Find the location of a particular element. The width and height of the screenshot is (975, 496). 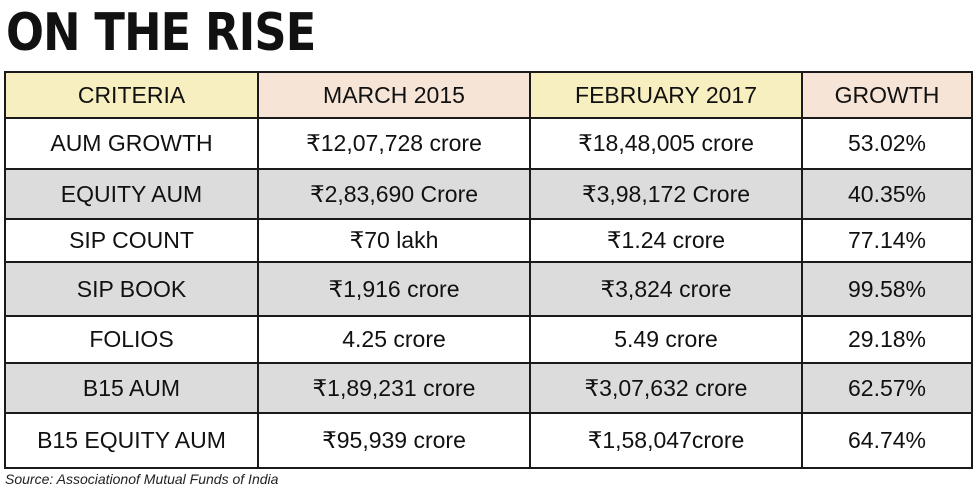

criteria-cell: B15 AUM is located at coordinates (131, 388).